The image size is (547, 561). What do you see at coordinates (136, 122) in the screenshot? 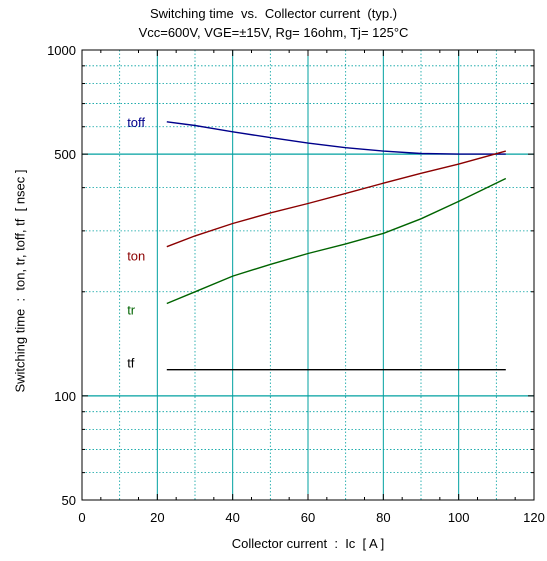
I see `series-label-toff: toff` at bounding box center [136, 122].